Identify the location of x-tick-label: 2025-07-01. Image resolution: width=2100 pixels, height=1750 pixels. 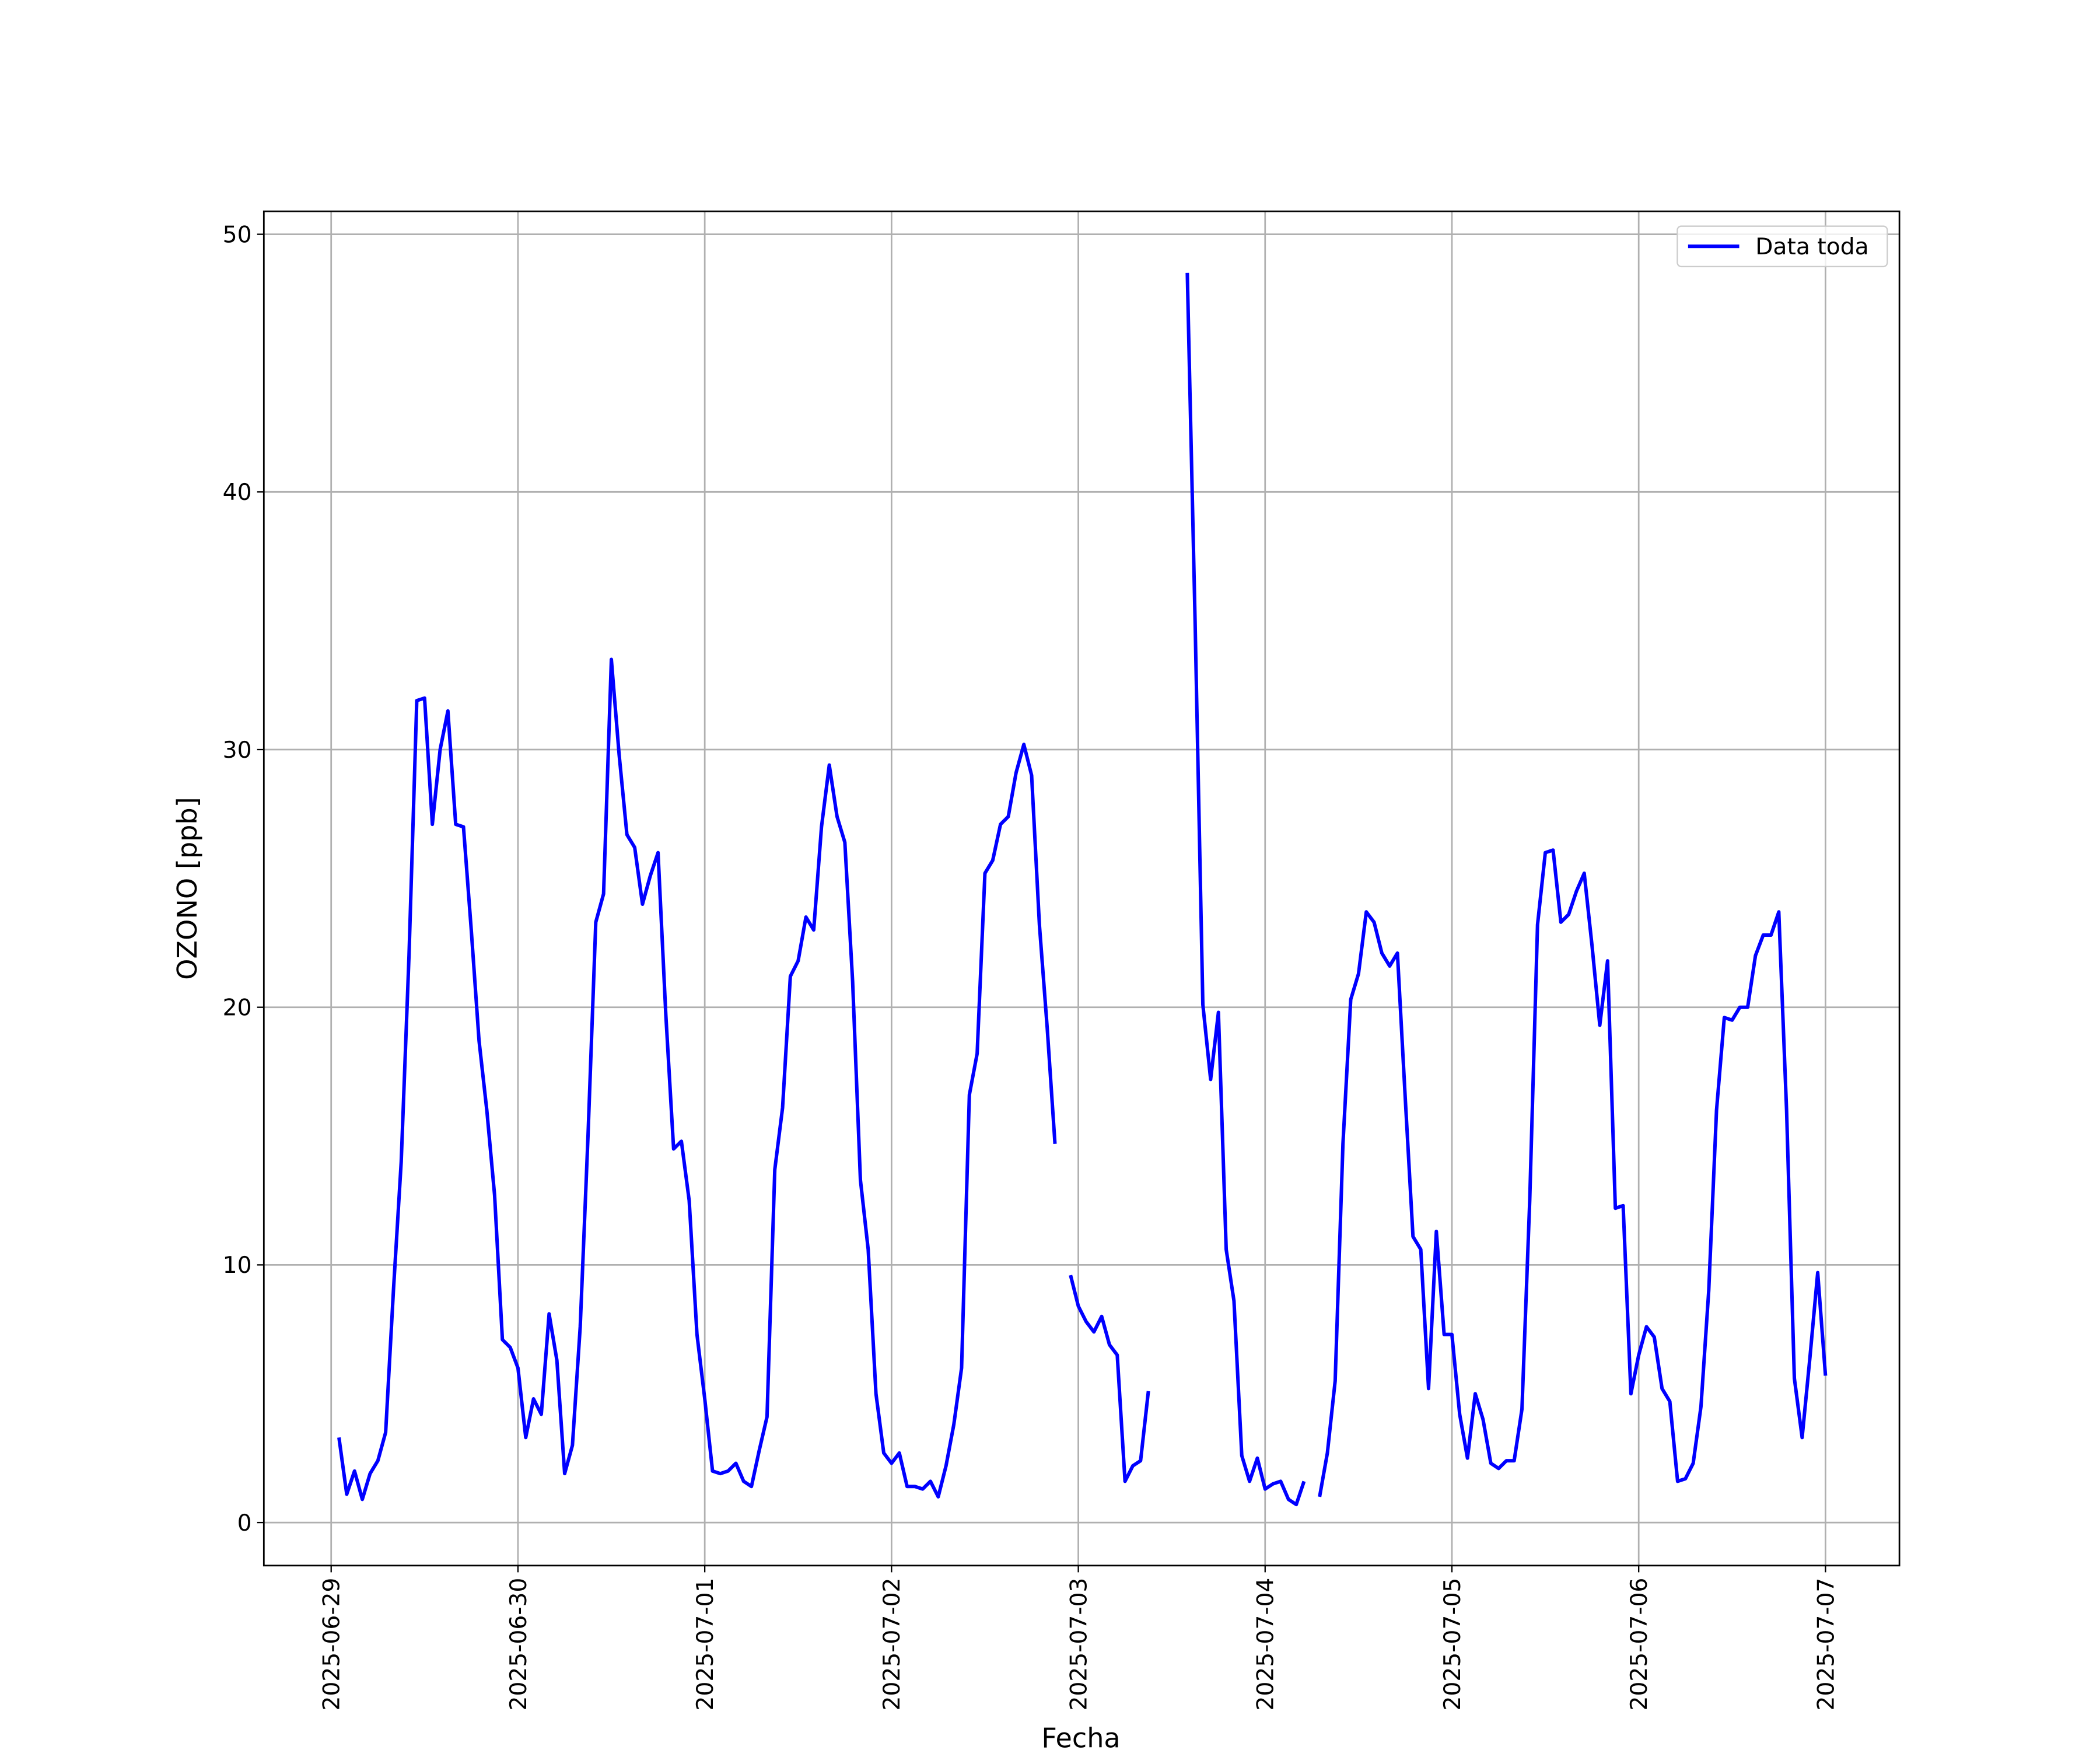
(705, 1644).